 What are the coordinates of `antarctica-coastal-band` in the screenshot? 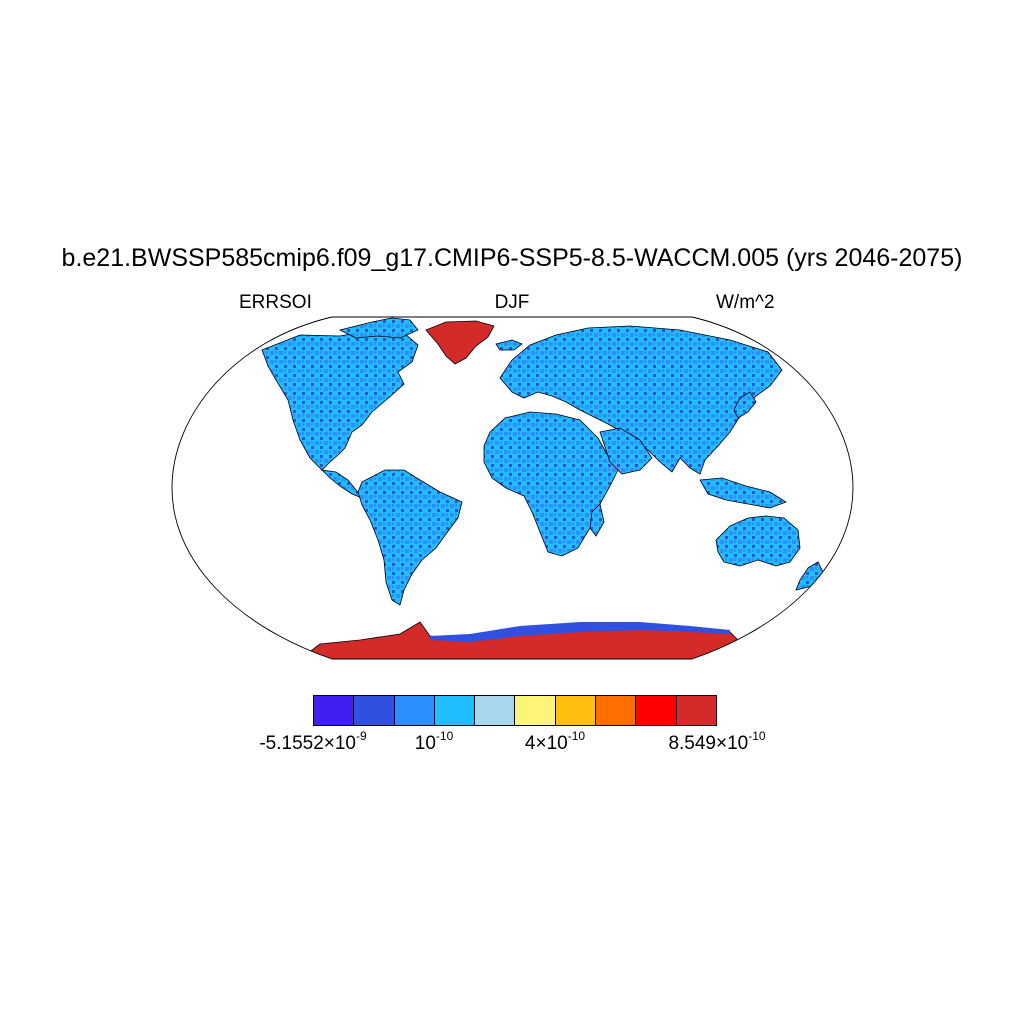 It's located at (580, 632).